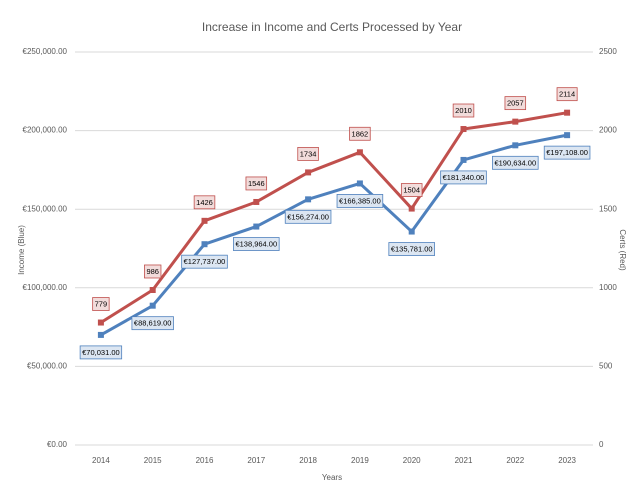 The width and height of the screenshot is (633, 498). I want to click on data-label: 2114, so click(567, 94).